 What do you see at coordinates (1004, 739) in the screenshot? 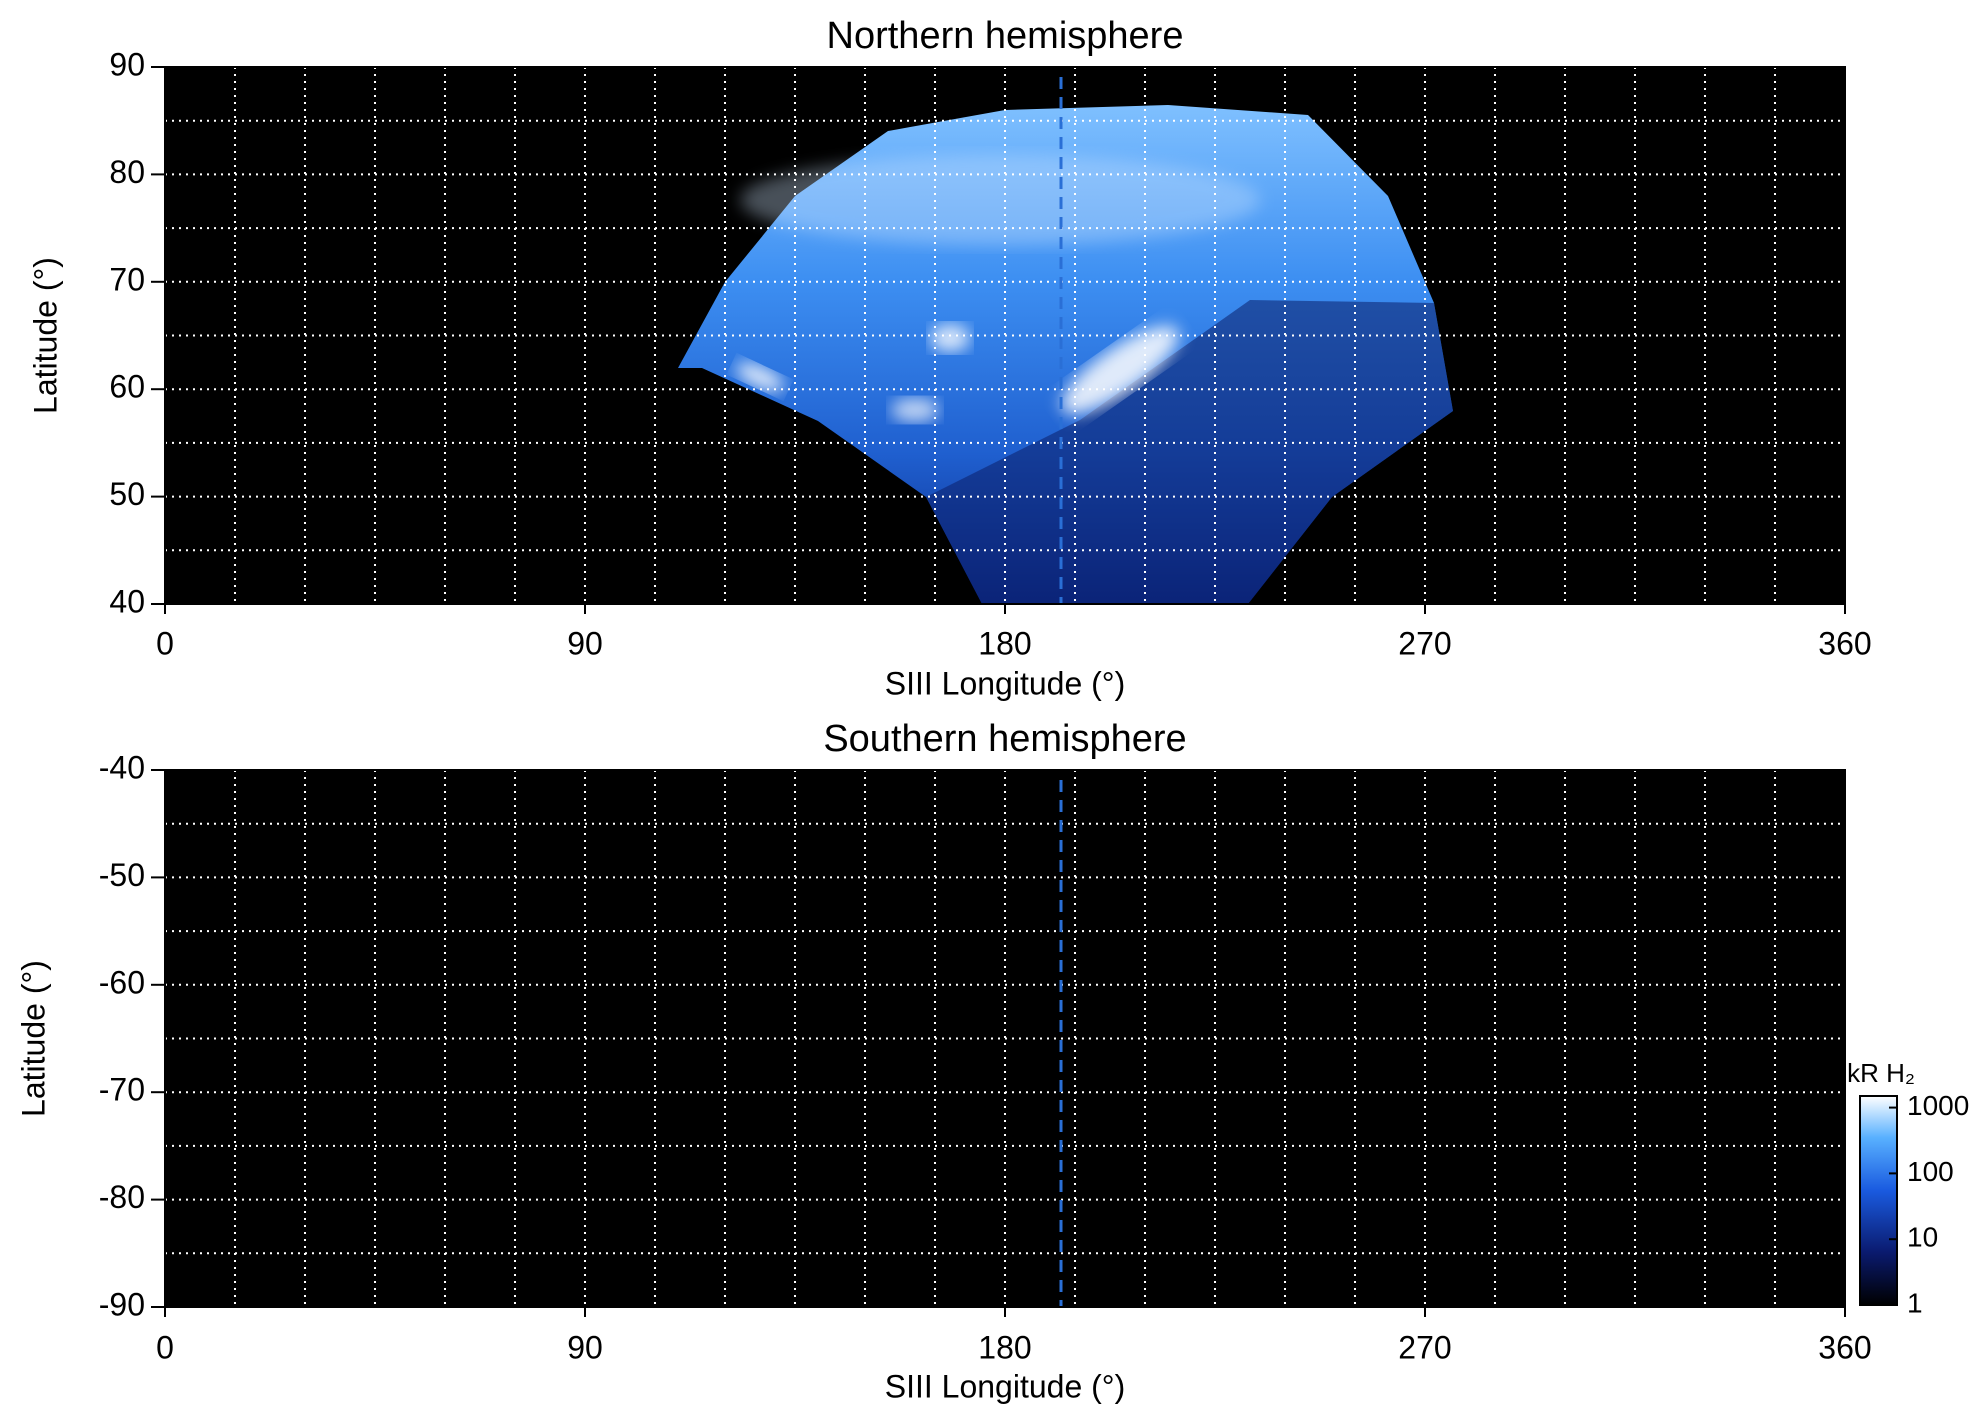
I see `chart-title: Southern hemisphere` at bounding box center [1004, 739].